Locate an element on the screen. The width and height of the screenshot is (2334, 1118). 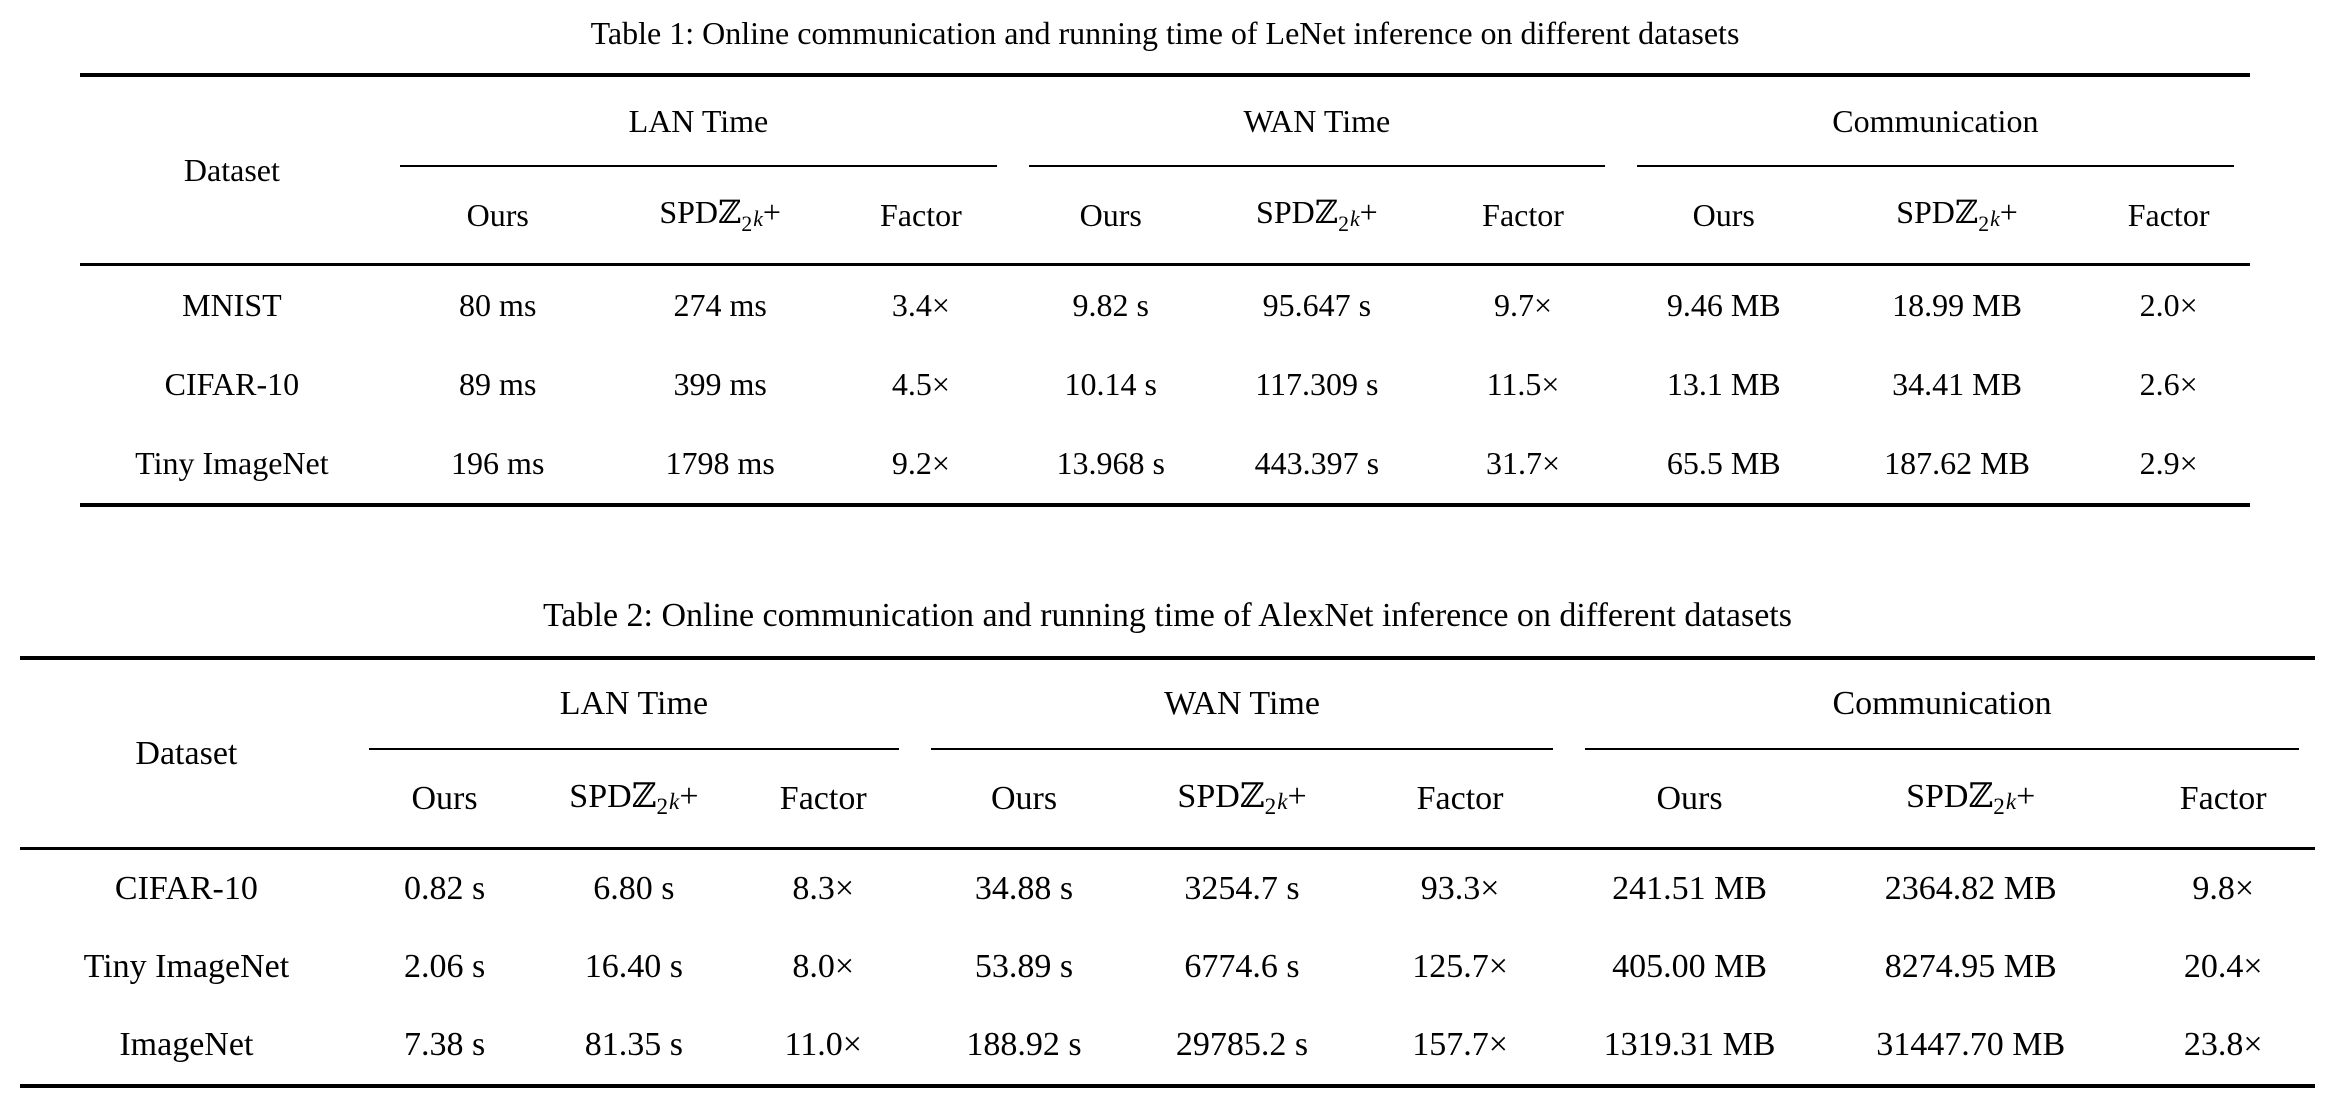
value-cell: 34.88 s is located at coordinates (1024, 888).